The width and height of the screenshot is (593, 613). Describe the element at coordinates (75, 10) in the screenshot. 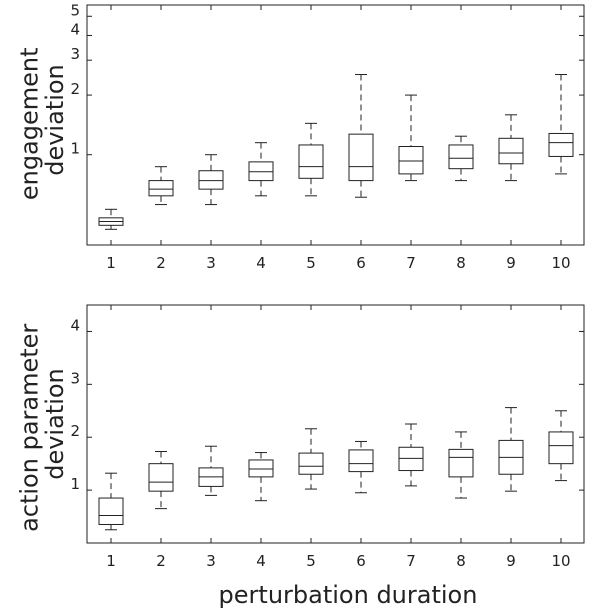

I see `y-tick-label: 5` at that location.